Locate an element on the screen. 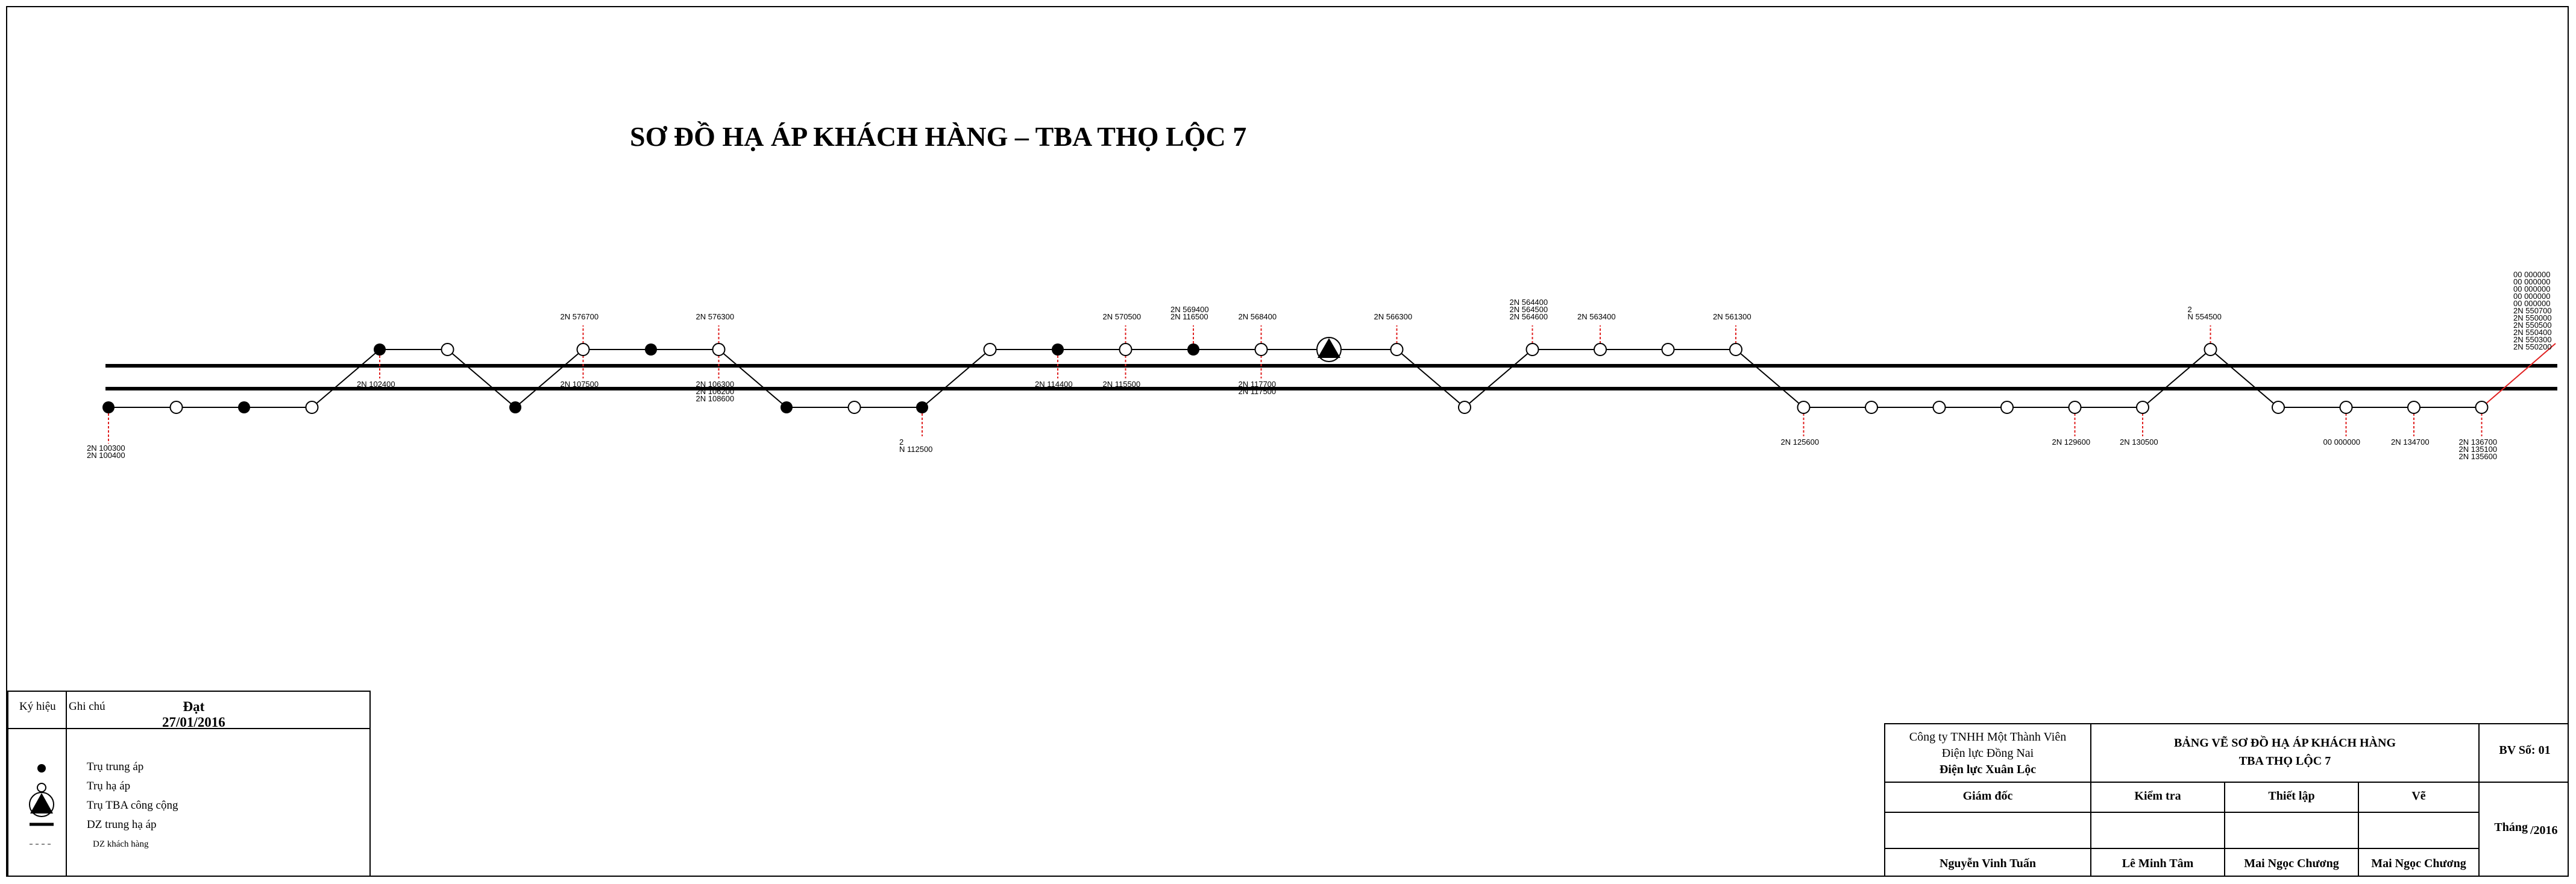 Image resolution: width=2576 pixels, height=884 pixels. legend-header is located at coordinates (188, 711).